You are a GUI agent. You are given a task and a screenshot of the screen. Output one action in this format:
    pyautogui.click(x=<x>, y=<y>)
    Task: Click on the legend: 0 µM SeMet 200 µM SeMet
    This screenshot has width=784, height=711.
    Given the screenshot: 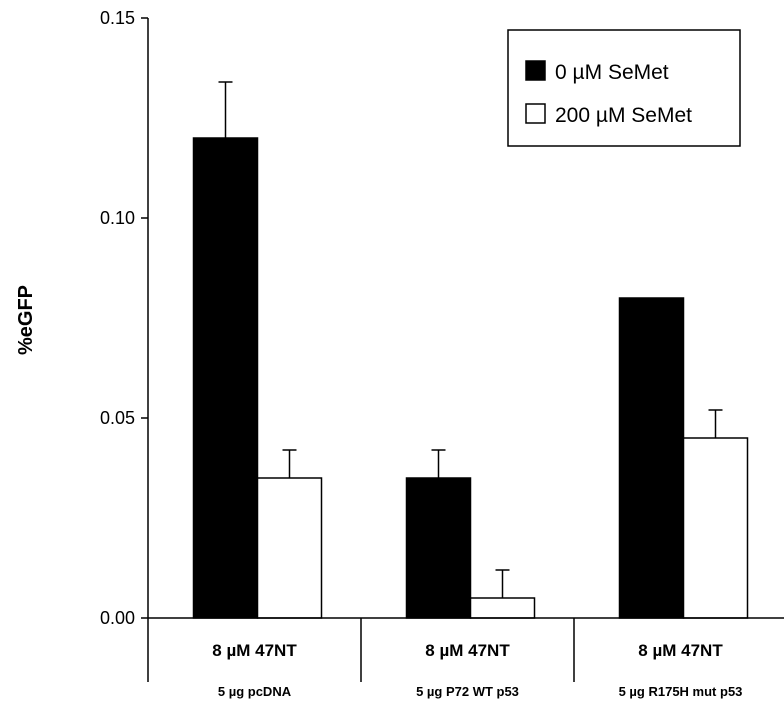 What is the action you would take?
    pyautogui.click(x=624, y=88)
    